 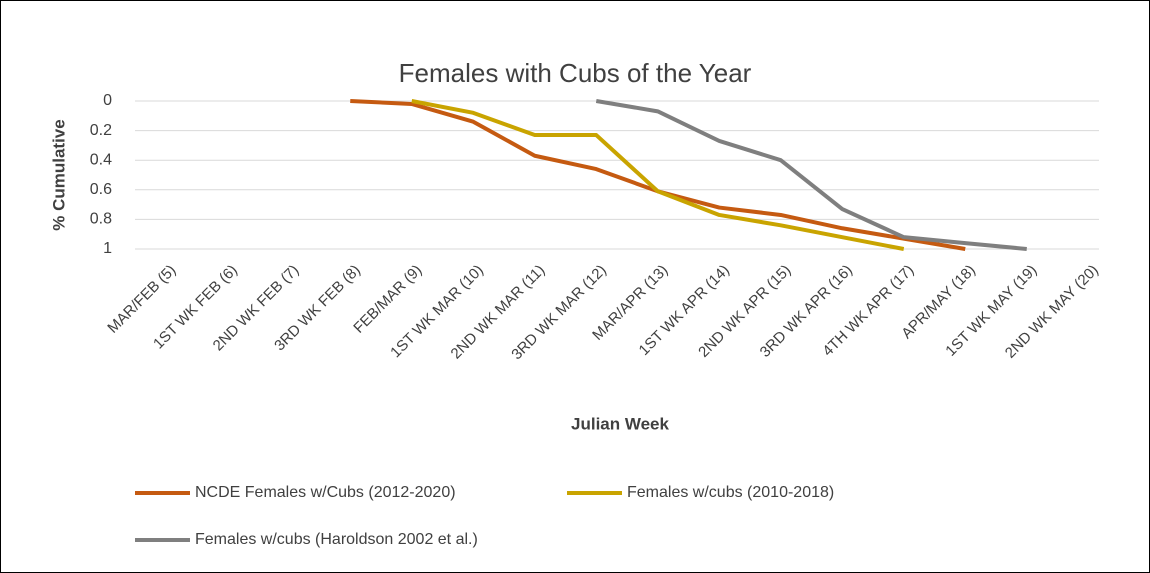 I want to click on chart-title: Females with Cubs of the Year, so click(x=575, y=73).